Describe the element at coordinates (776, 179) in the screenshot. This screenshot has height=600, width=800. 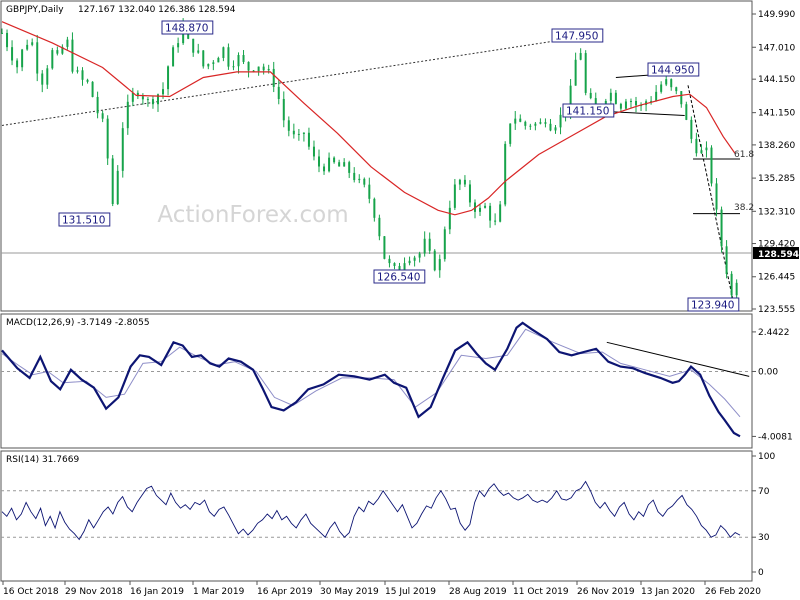
I see `price-tick-label: 135.285` at that location.